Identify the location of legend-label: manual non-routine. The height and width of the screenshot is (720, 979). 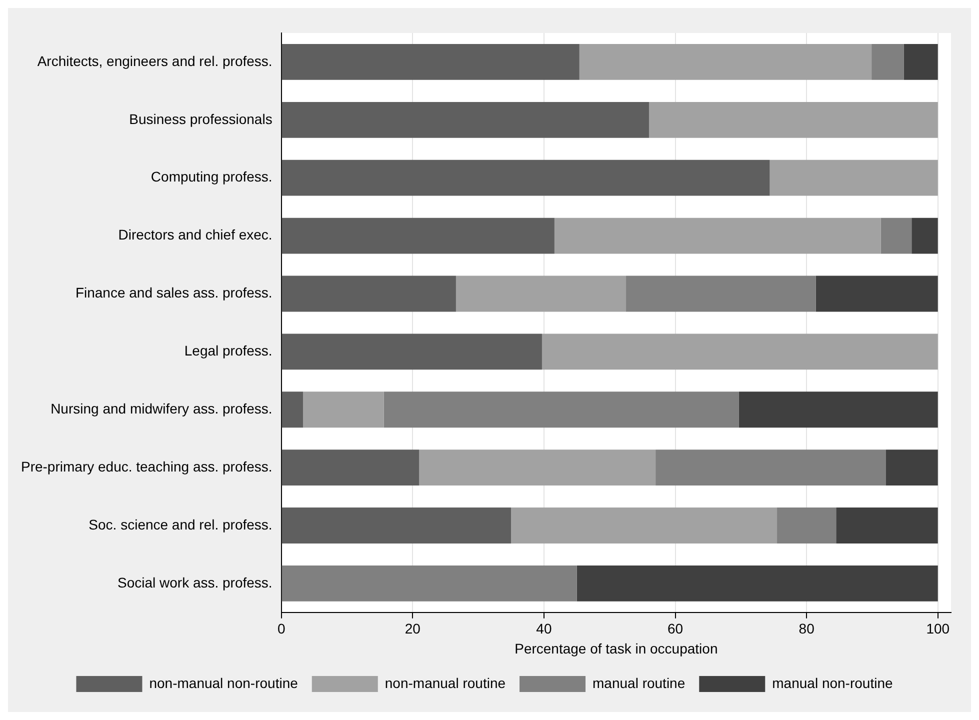
(832, 682).